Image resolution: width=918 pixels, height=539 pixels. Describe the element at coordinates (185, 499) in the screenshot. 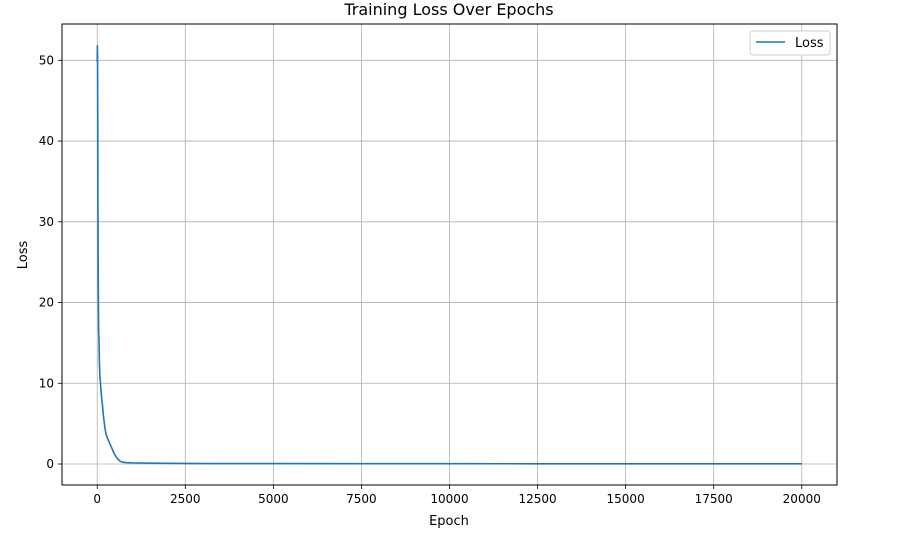

I see `x-tick-label: 2500` at that location.